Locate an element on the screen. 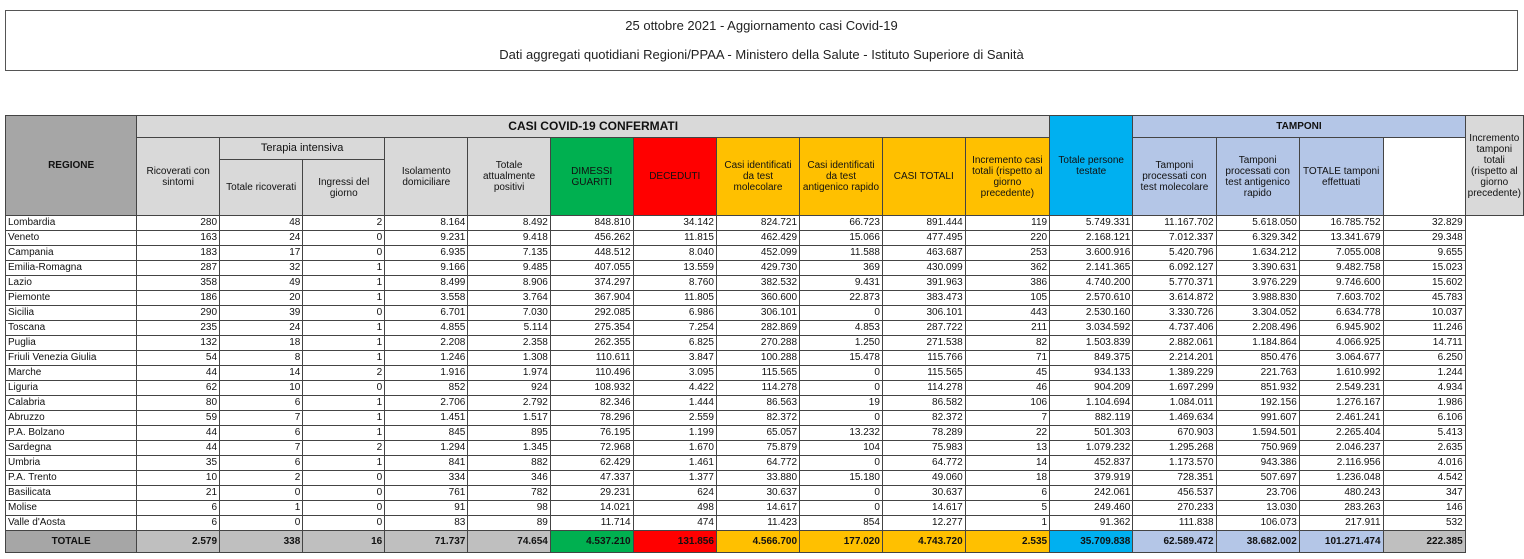  cell-incremento-tamponi: 2.635 is located at coordinates (1424, 448).